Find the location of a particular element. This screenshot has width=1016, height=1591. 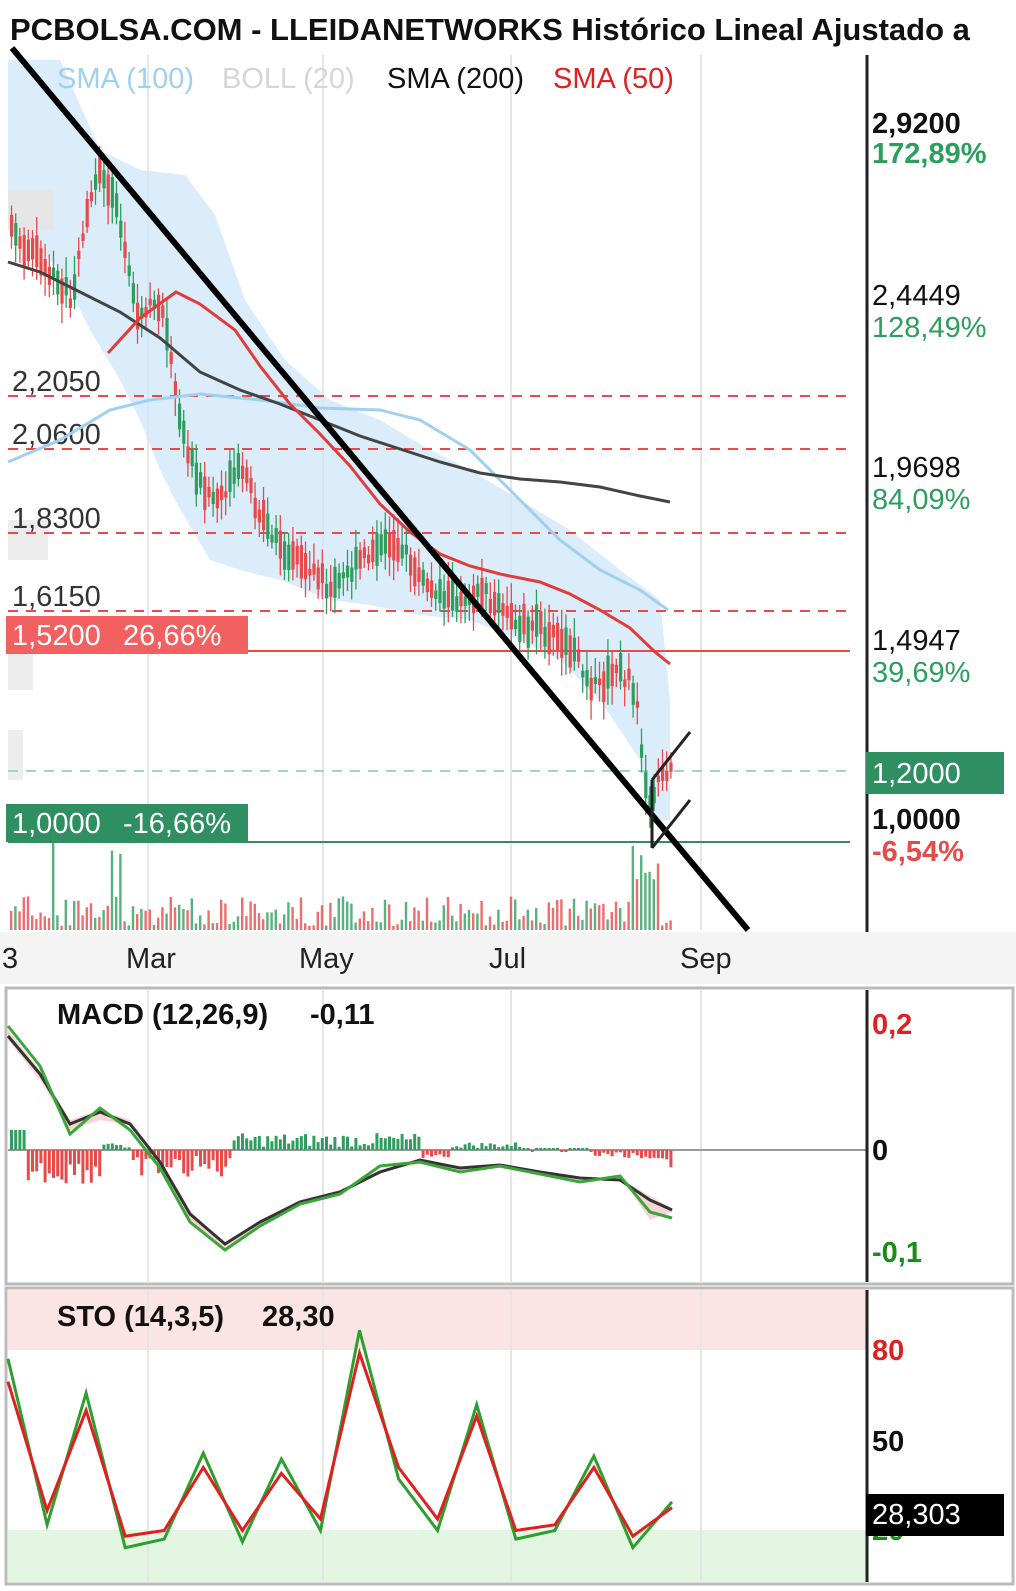

macd-signal-line is located at coordinates (339, 1140).